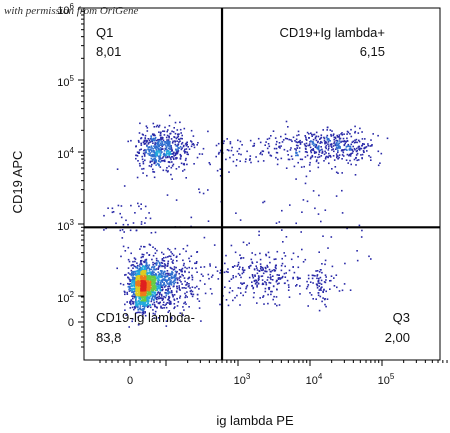  I want to click on y-tick-label: 103, so click(65, 225).